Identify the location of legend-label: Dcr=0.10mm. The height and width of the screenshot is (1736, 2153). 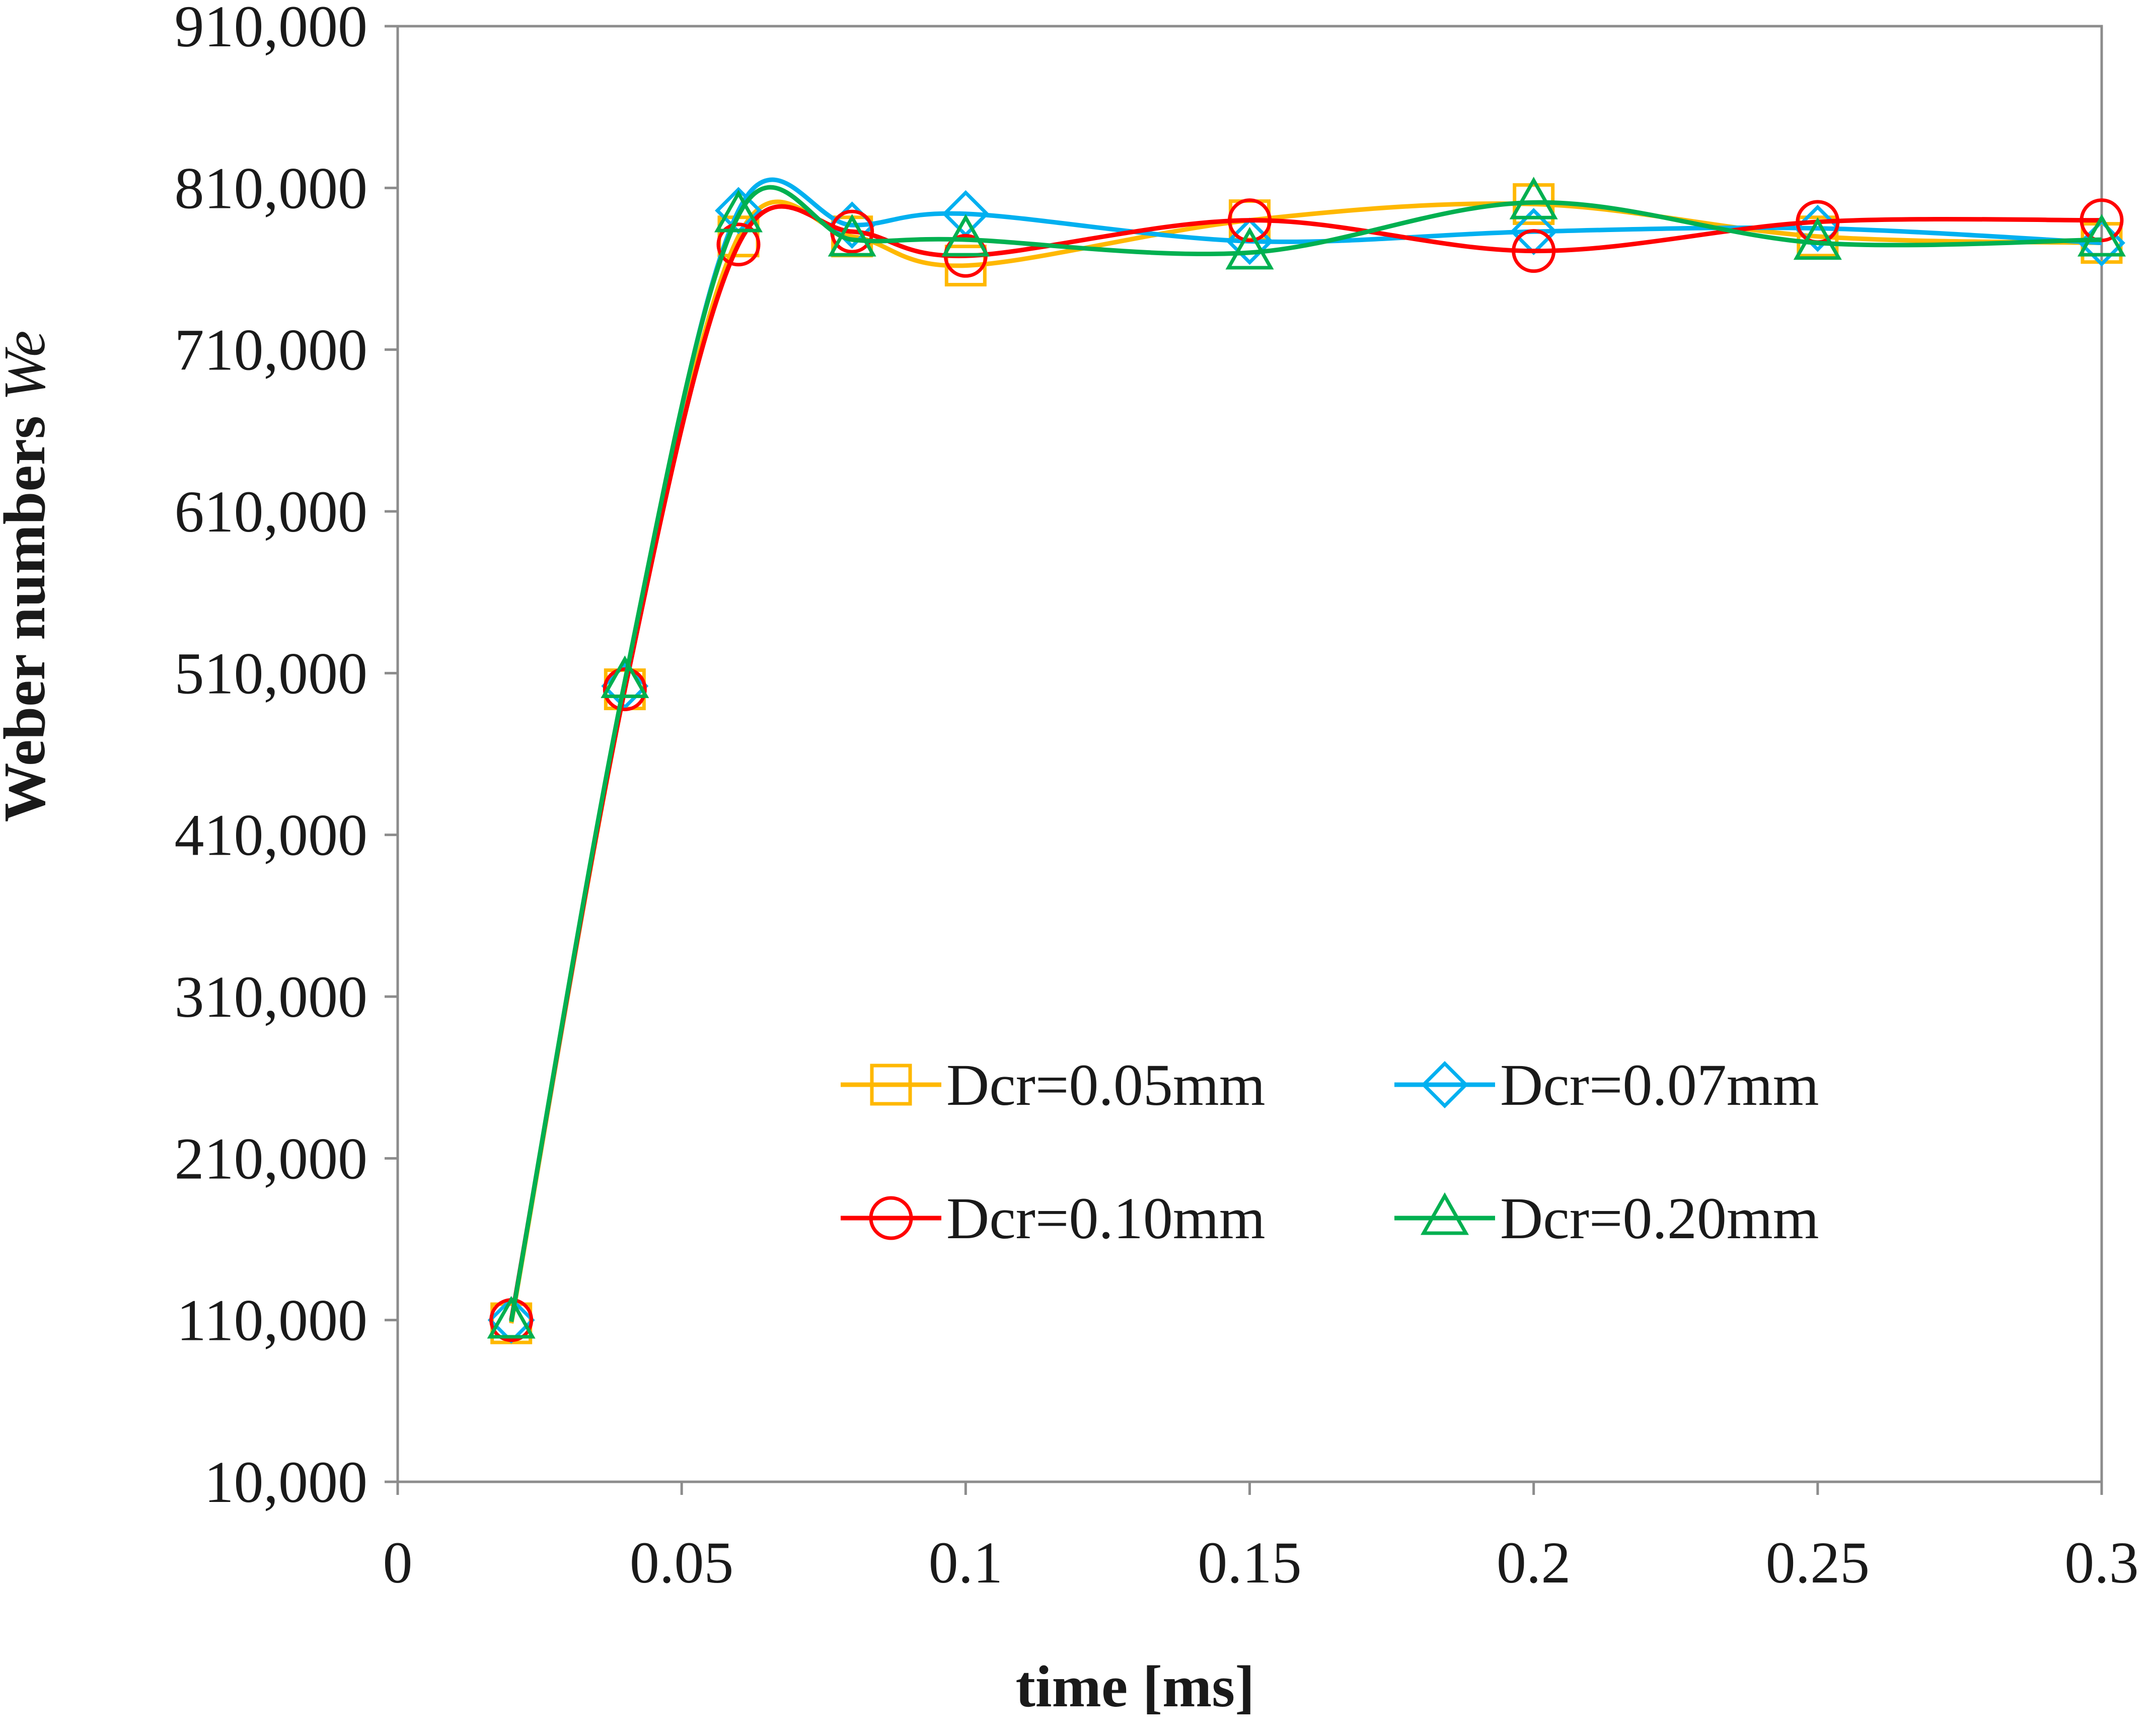
(1106, 1218).